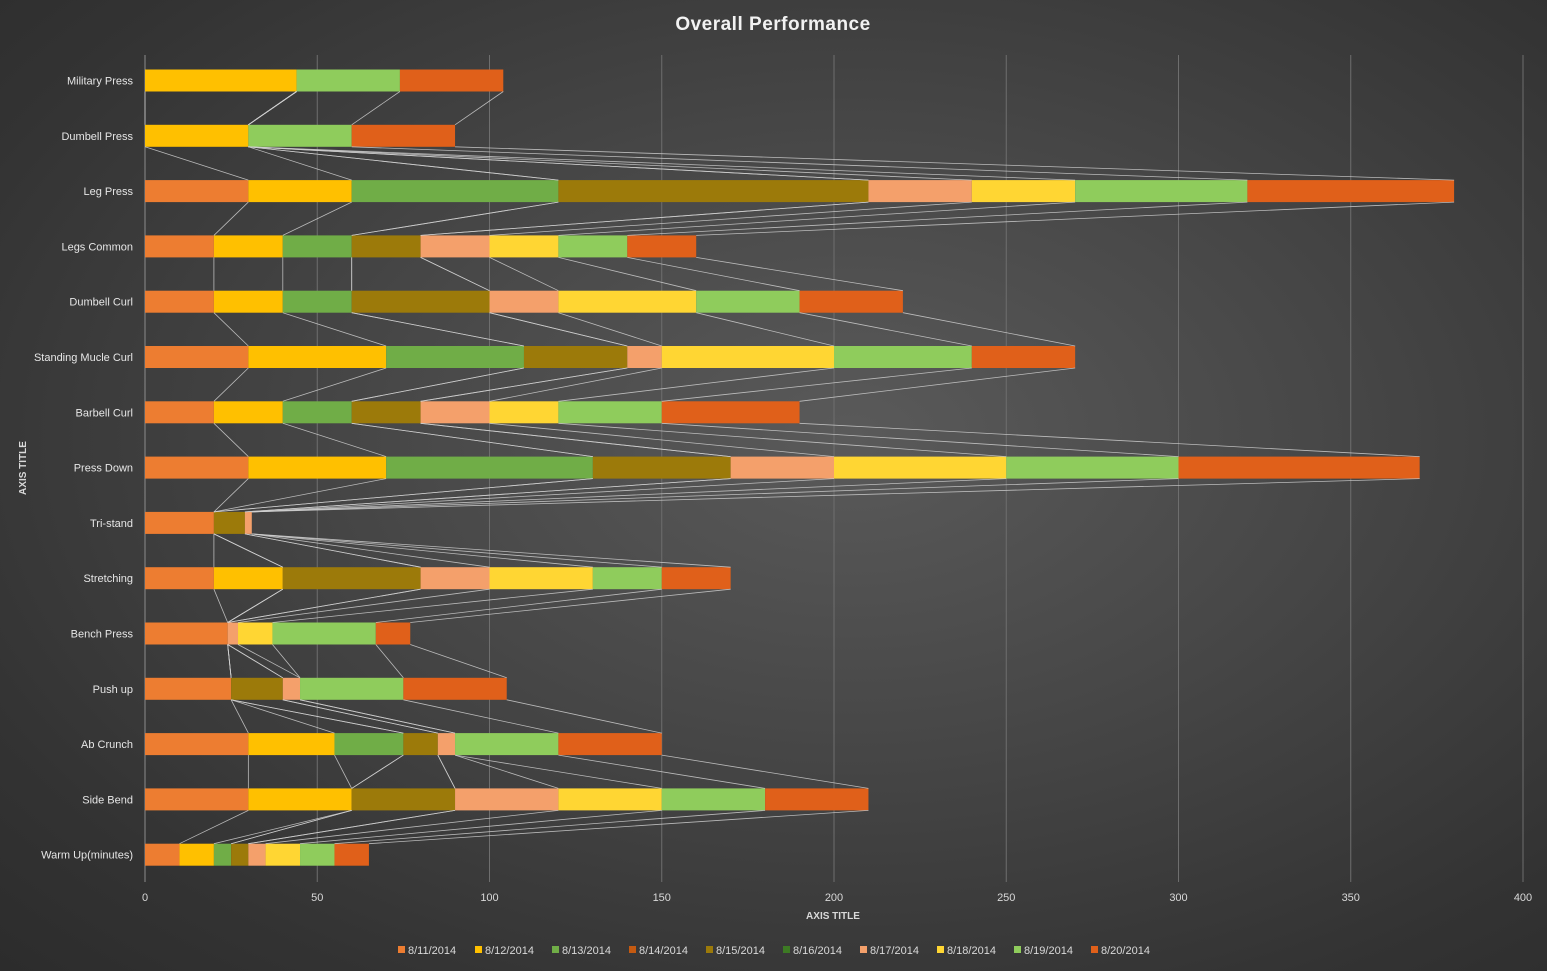  Describe the element at coordinates (101, 303) in the screenshot. I see `category-label: Dumbell Curl` at that location.